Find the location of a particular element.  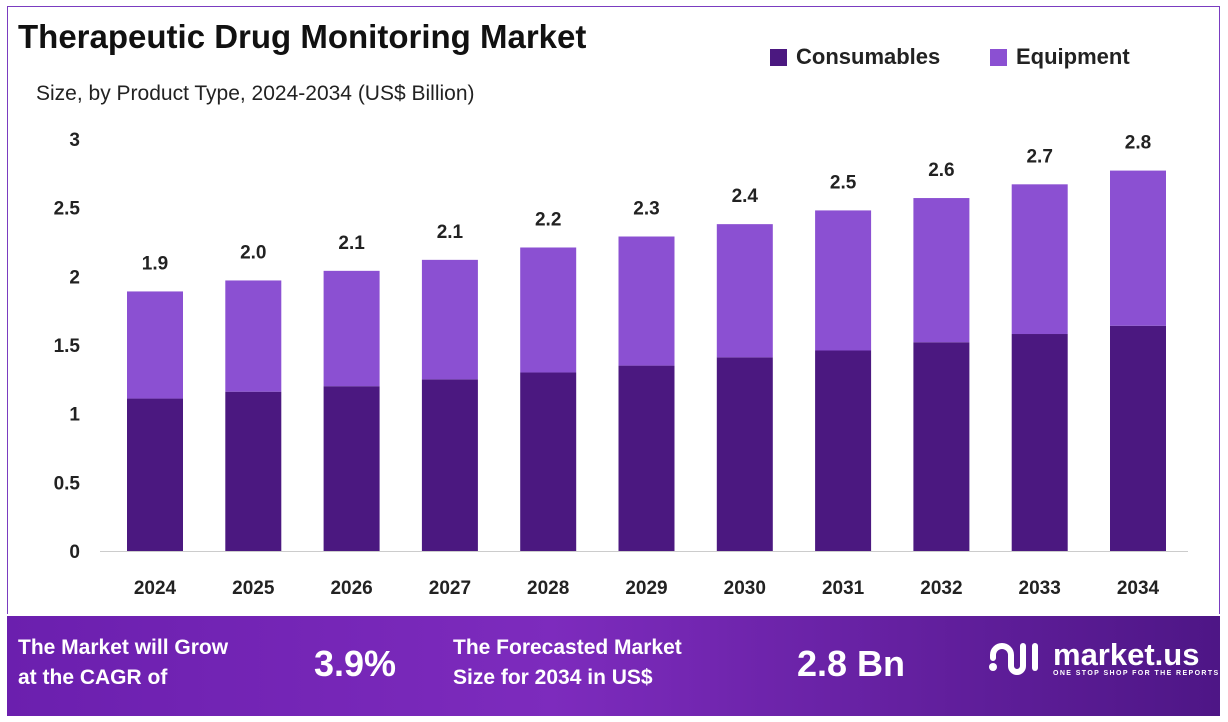

y-tick-label: 2.5 is located at coordinates (67, 209).